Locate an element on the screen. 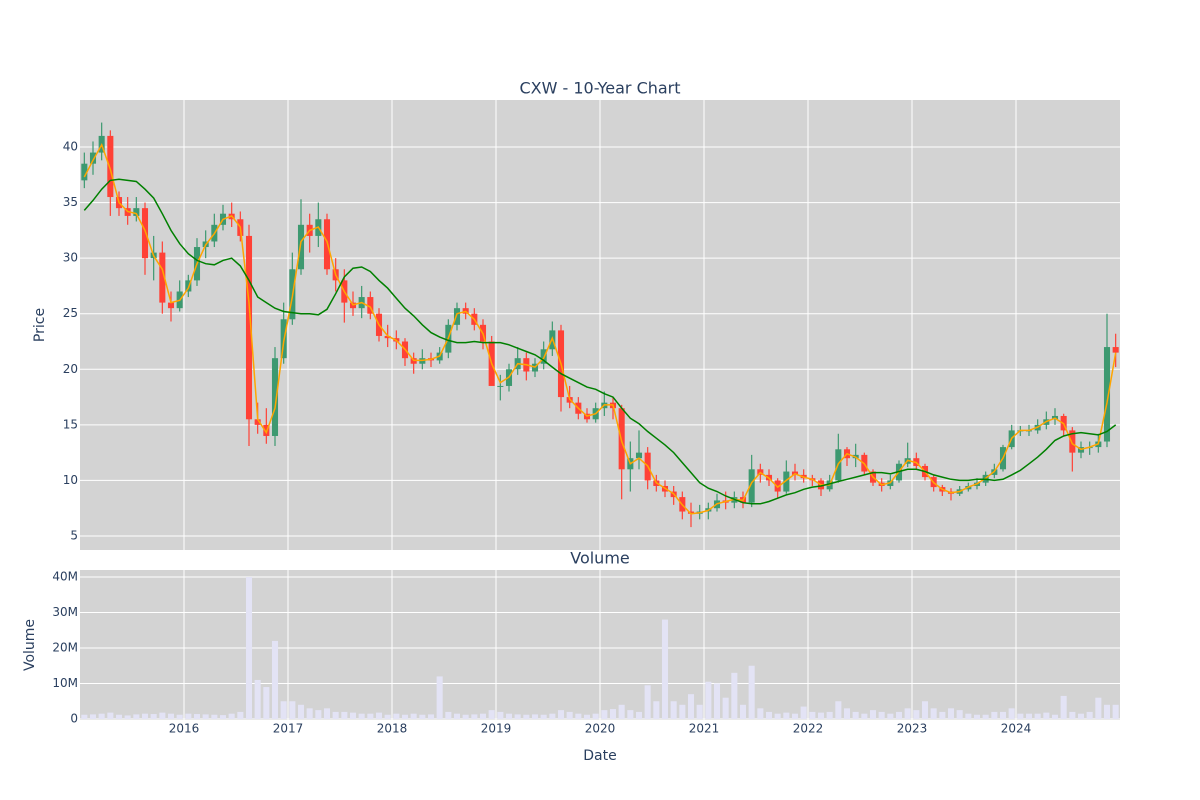 This screenshot has width=1200, height=800. y-tick-label: 0 is located at coordinates (74, 719).